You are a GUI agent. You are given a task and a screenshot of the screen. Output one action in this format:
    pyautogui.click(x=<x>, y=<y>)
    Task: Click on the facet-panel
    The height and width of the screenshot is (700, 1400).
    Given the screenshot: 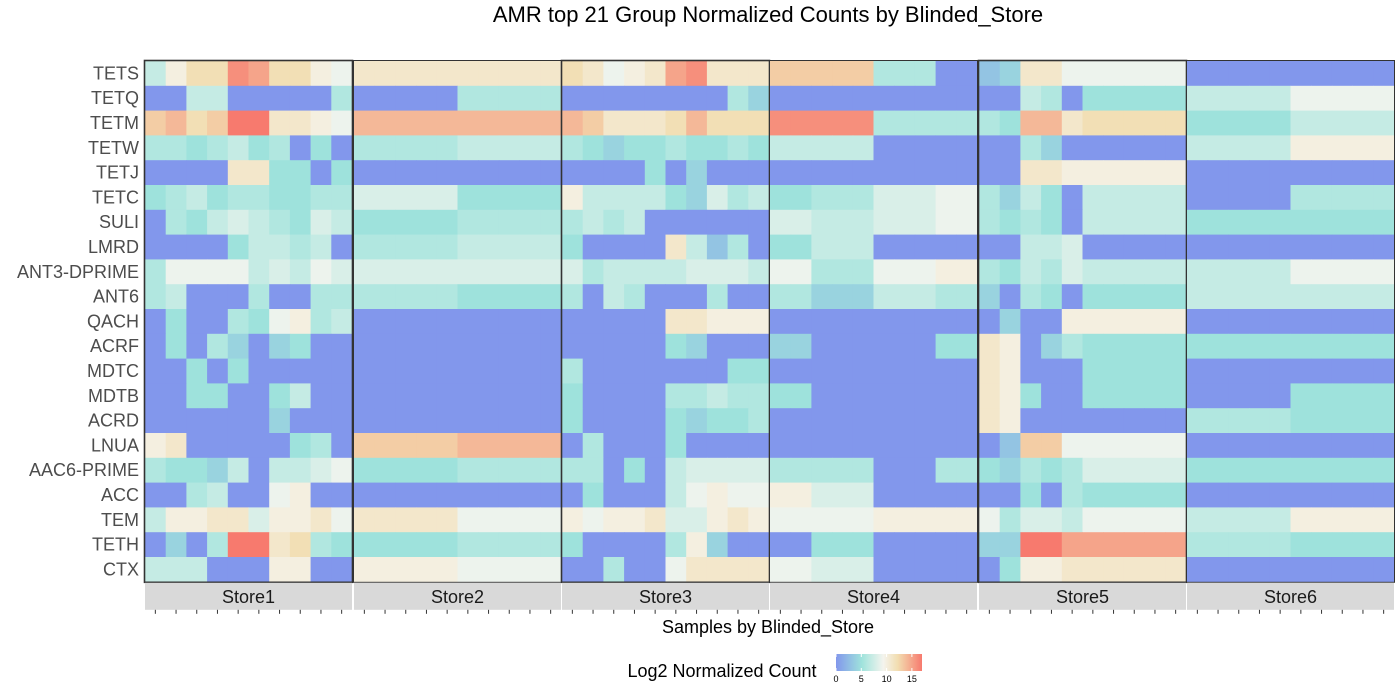 What is the action you would take?
    pyautogui.click(x=1082, y=321)
    